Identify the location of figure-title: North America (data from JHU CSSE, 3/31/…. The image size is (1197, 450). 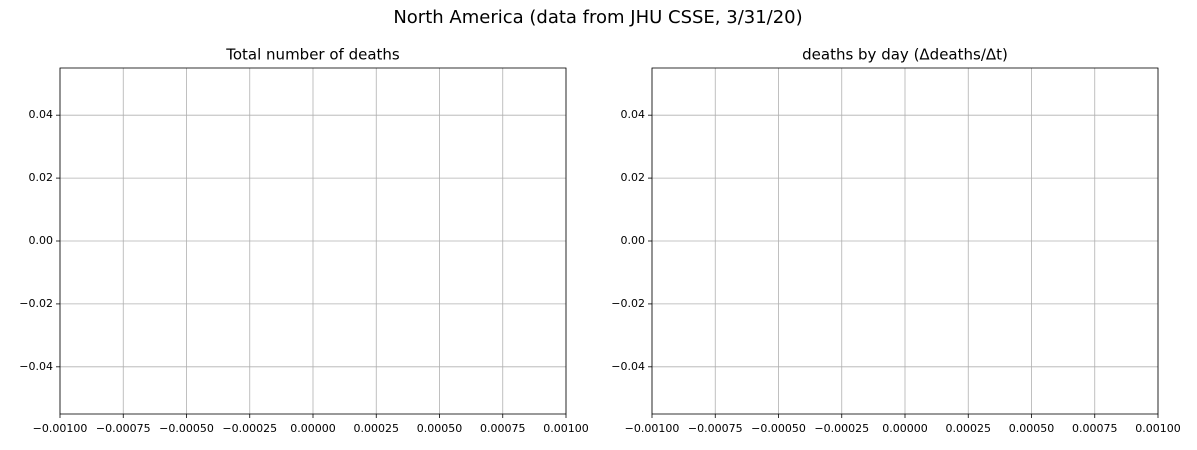
(597, 17).